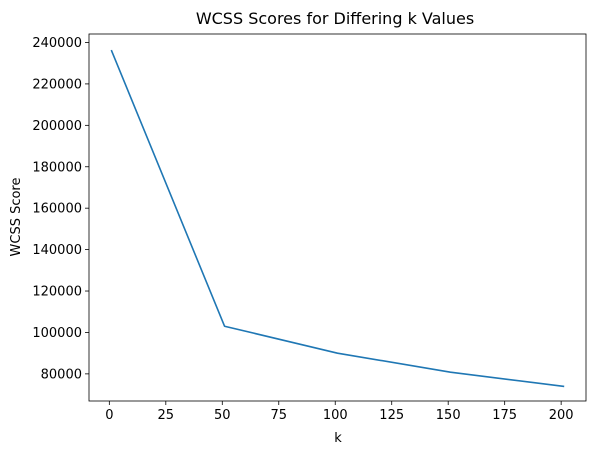  I want to click on x-tick-label: 50, so click(222, 415).